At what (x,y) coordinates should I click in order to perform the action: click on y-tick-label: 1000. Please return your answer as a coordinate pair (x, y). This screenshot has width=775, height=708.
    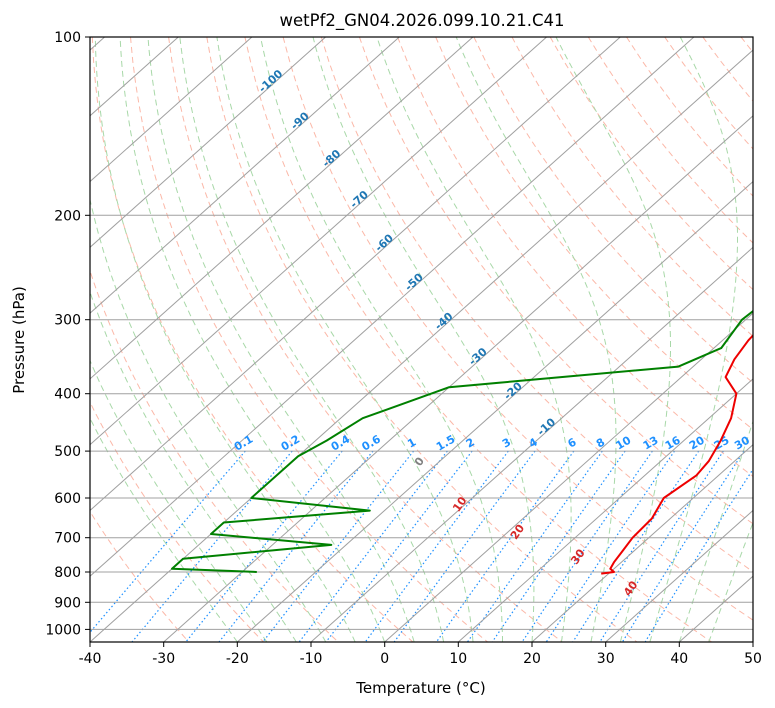
    Looking at the image, I should click on (63, 630).